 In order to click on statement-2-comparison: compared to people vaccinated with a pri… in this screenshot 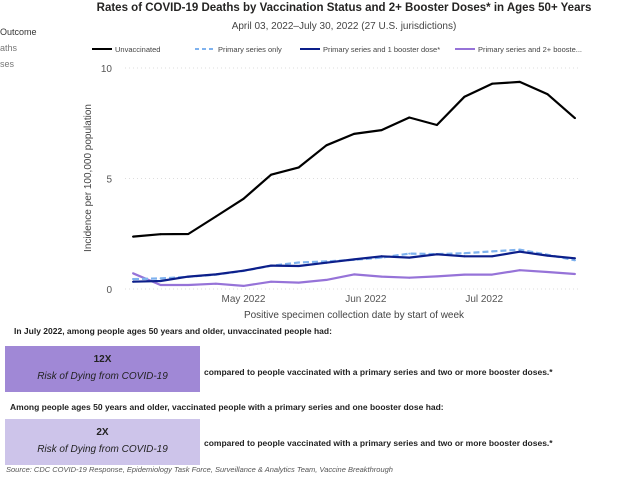, I will do `click(378, 443)`.